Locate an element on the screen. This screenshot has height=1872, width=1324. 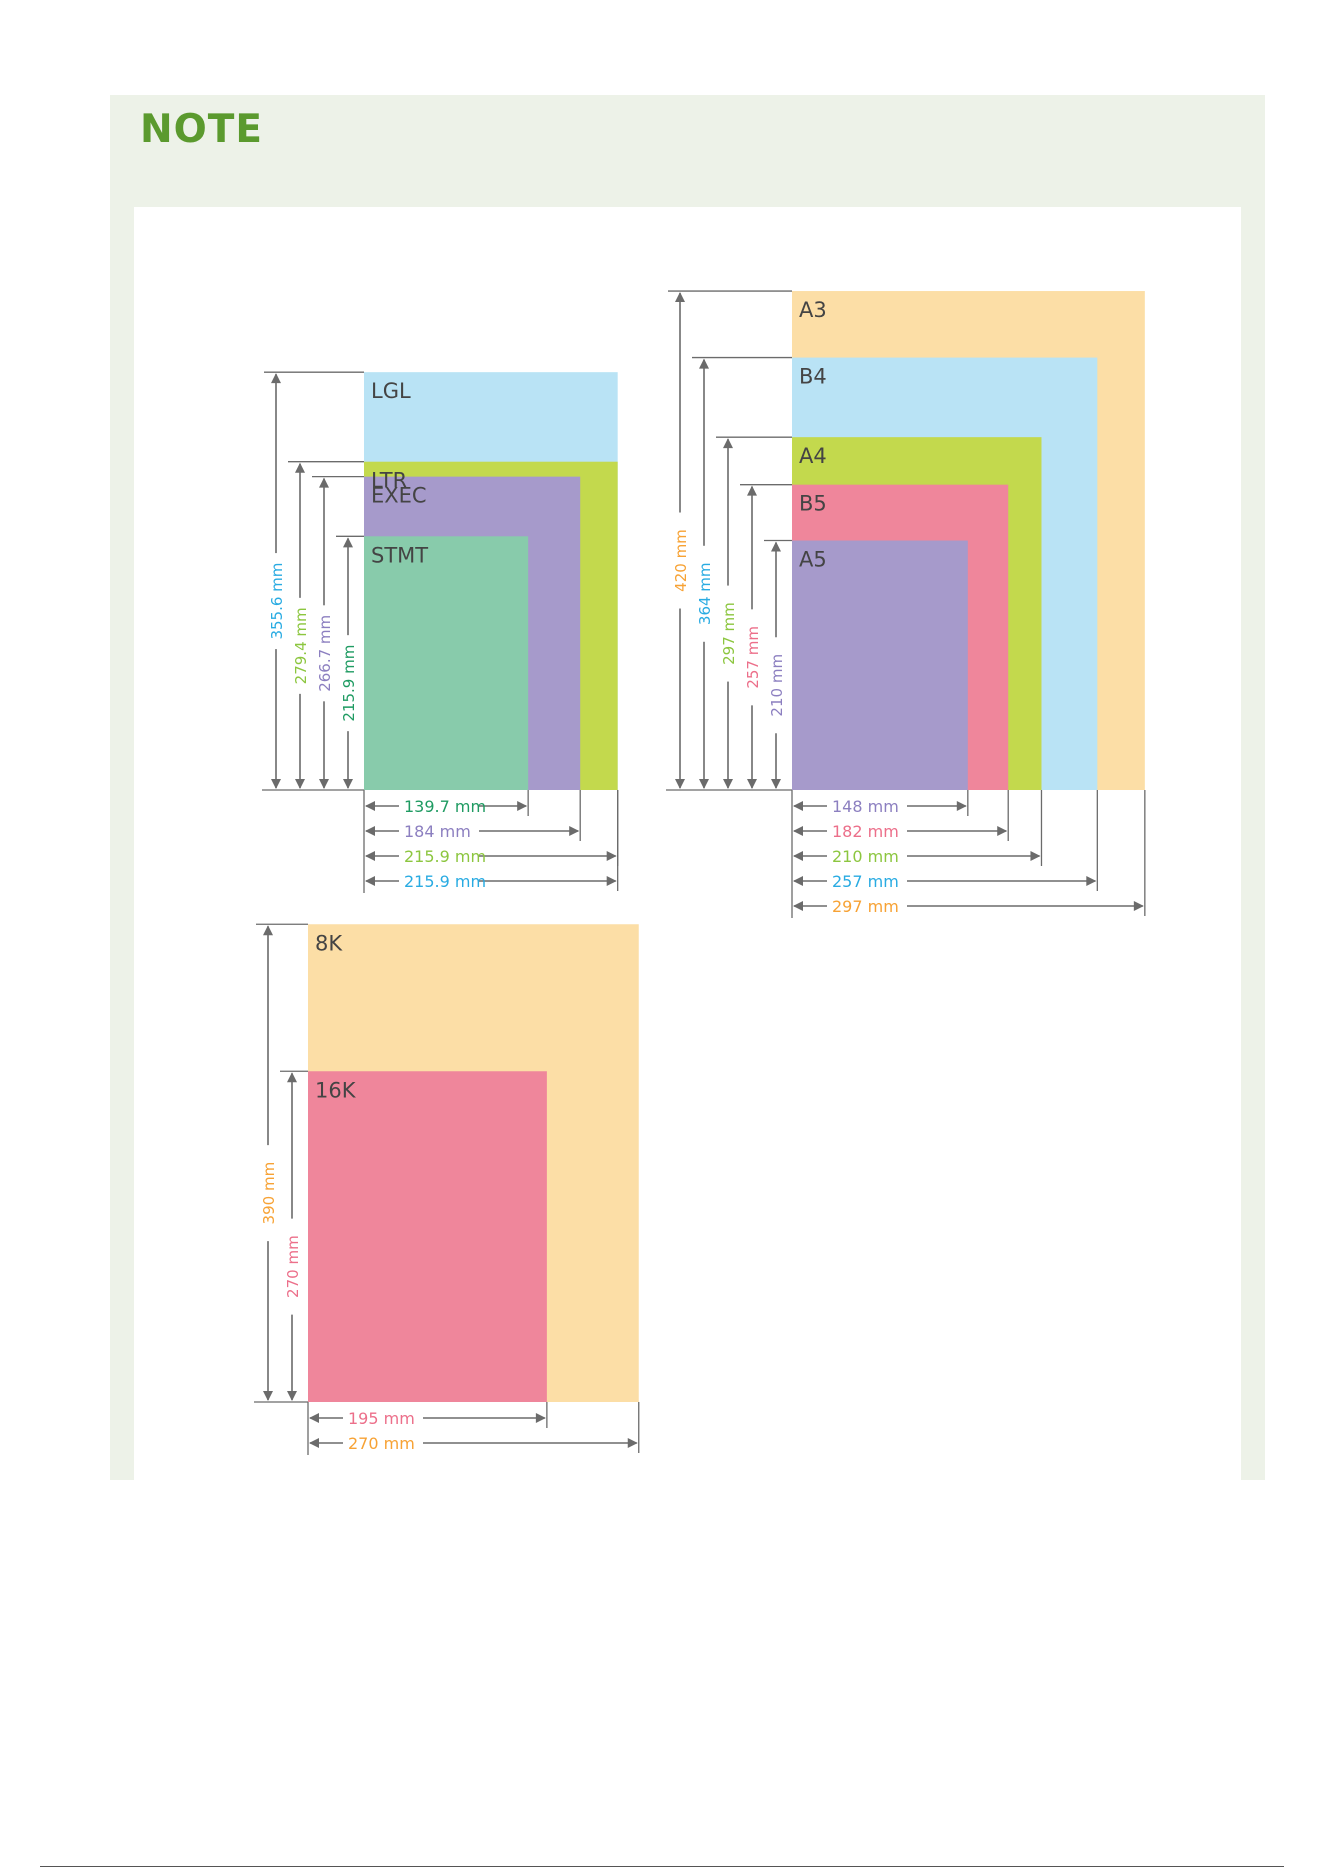
width-label-lgl: 215.9 mm is located at coordinates (445, 881).